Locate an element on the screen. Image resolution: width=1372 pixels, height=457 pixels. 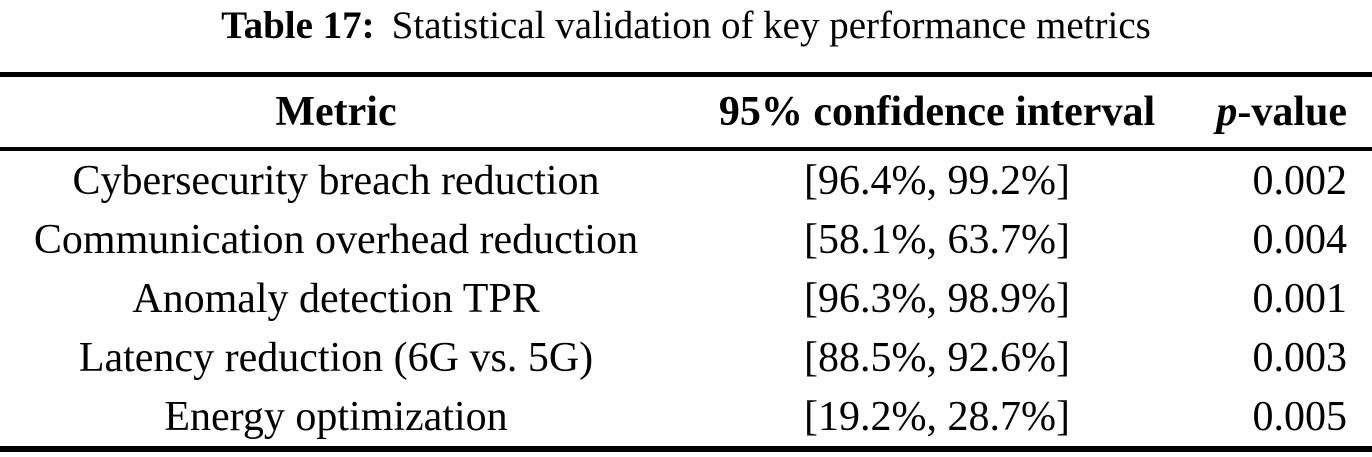
column-header-confidence-interval: 95% confidence interval is located at coordinates (937, 112).